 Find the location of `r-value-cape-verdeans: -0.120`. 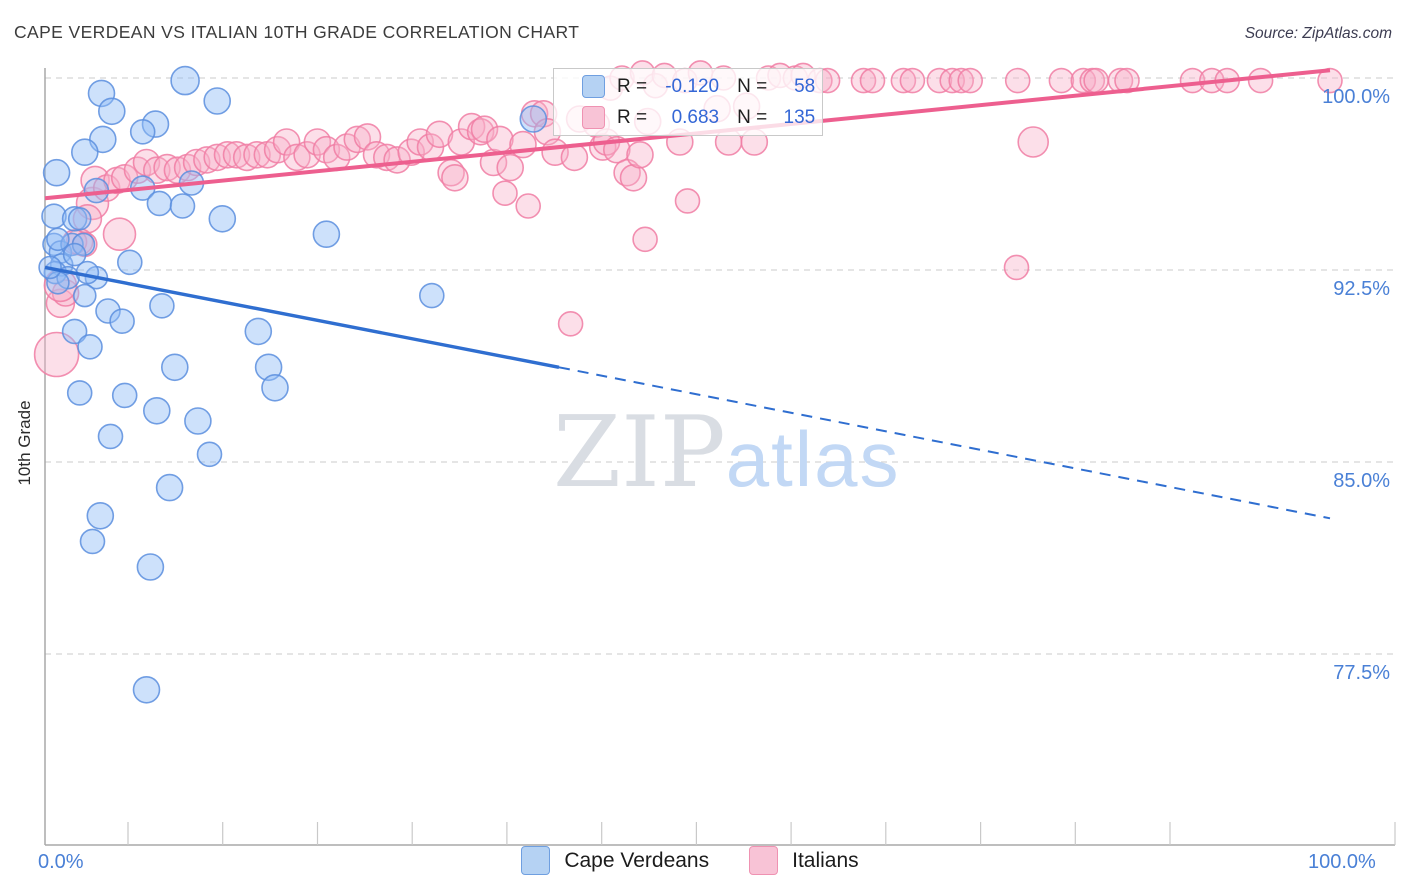

r-value-cape-verdeans: -0.120 is located at coordinates (692, 86).